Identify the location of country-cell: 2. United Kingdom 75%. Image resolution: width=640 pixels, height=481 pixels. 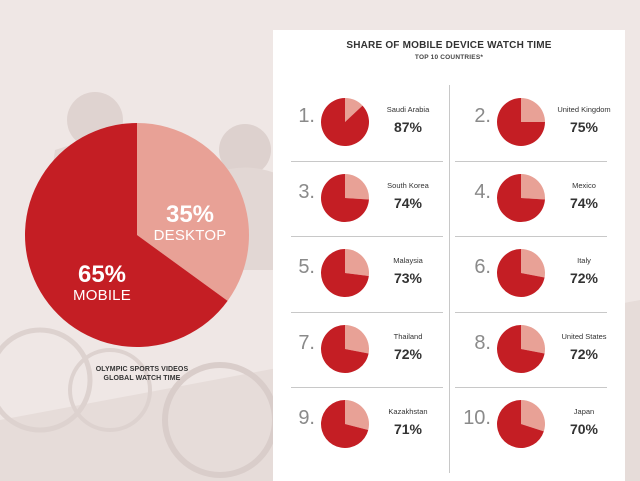
(537, 122).